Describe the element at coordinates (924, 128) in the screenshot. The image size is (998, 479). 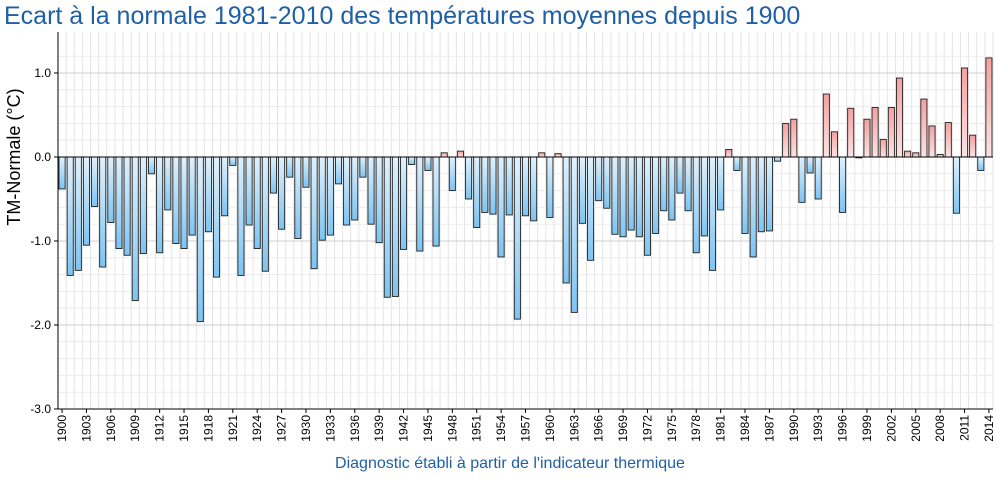
I see `bar-2006` at that location.